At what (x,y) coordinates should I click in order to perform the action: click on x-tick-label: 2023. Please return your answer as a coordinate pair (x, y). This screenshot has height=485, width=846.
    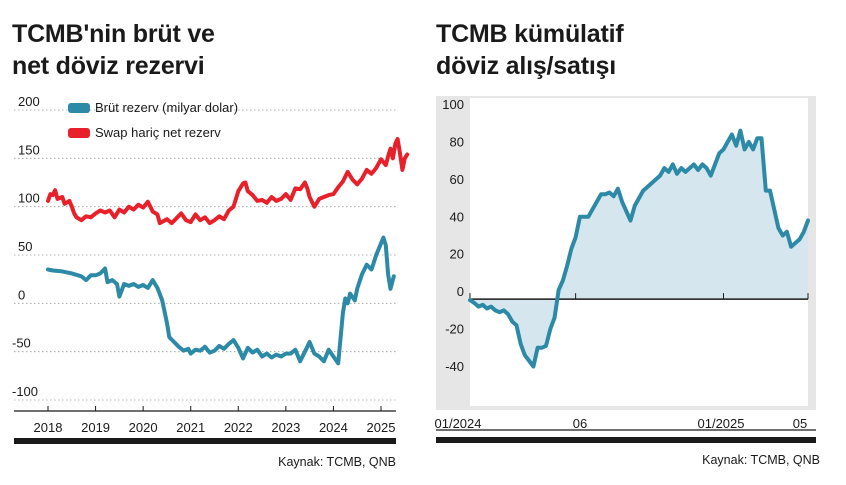
    Looking at the image, I should click on (285, 427).